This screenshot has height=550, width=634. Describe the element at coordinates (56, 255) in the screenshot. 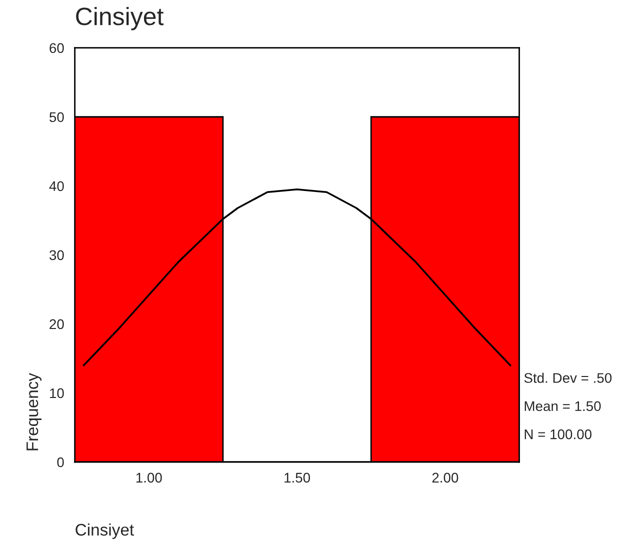

I see `y-tick-label: 30` at that location.